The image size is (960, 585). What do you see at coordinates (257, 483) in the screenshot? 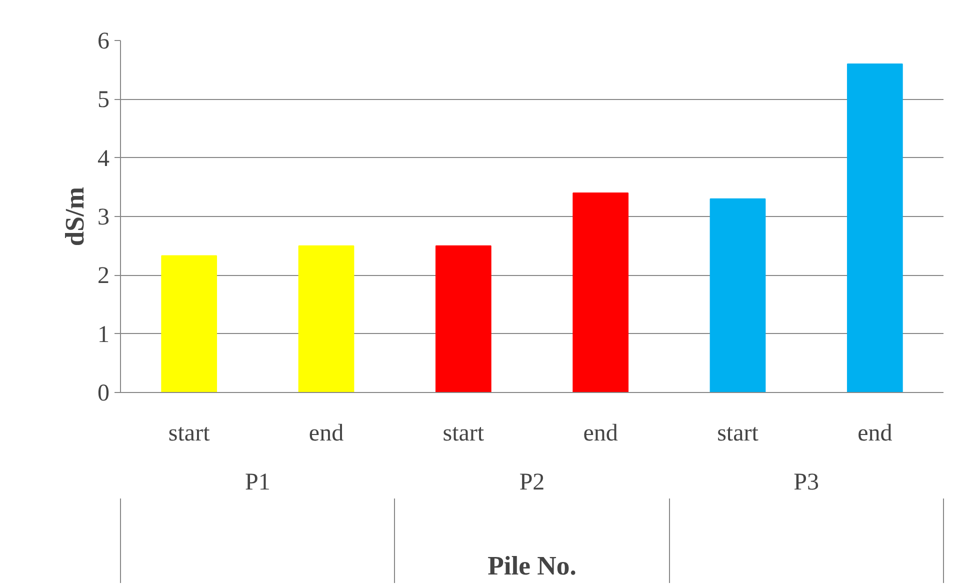
I see `text: P1` at bounding box center [257, 483].